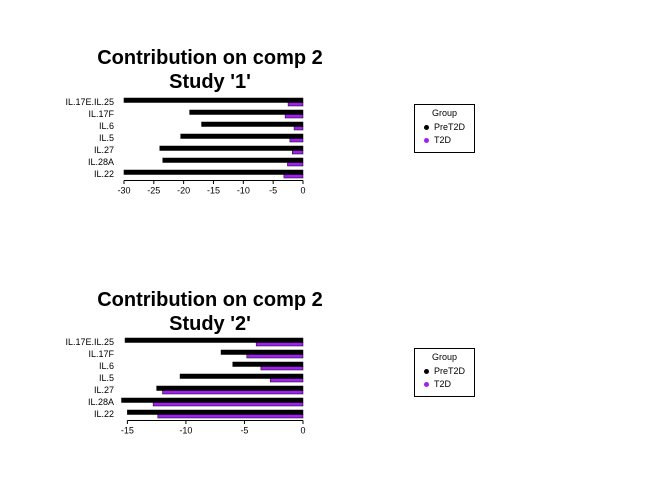 Image resolution: width=672 pixels, height=480 pixels. Describe the element at coordinates (210, 324) in the screenshot. I see `chart2-subtitle: Study '2'` at that location.